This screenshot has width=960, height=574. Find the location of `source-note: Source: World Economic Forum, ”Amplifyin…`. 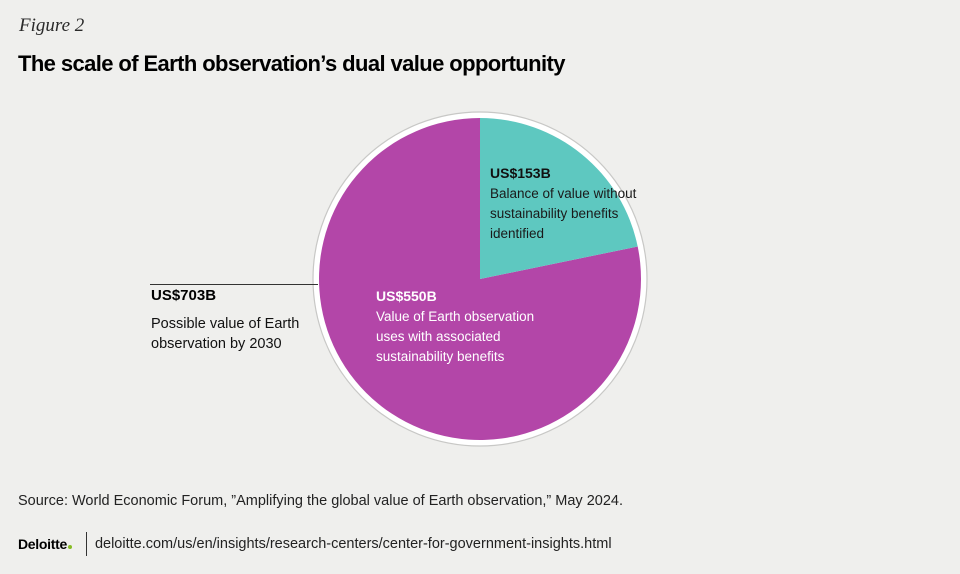

source-note: Source: World Economic Forum, ”Amplifyin… is located at coordinates (320, 501).